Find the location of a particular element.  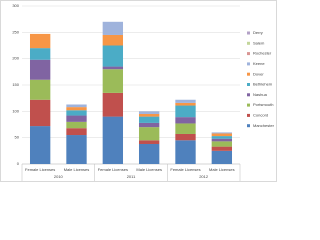

y-tick-label: 0 is located at coordinates (18, 163).